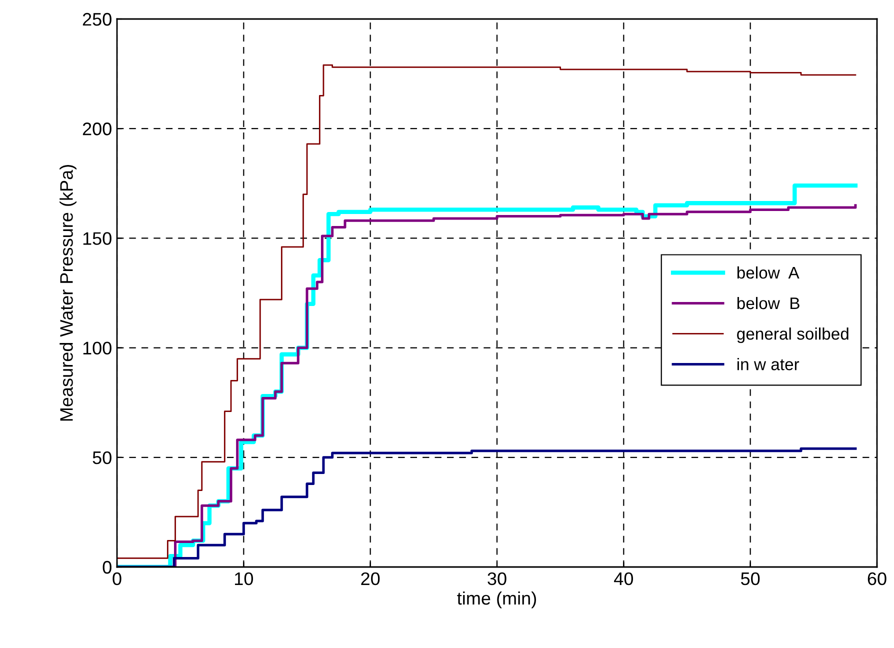  I want to click on x-tick-label: 30, so click(497, 579).